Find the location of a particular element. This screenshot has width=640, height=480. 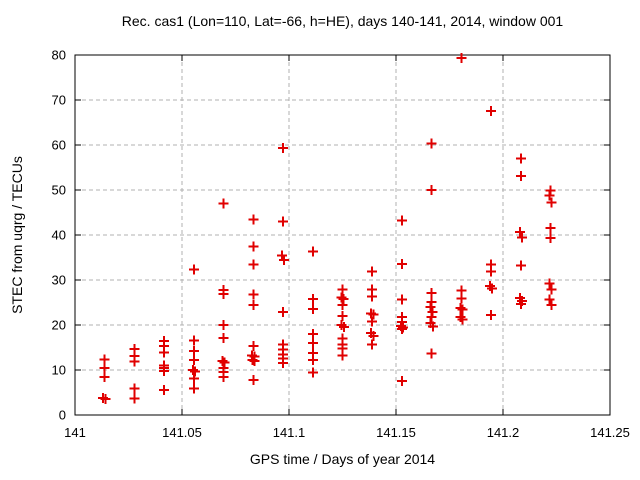

y-tick-label: 80 is located at coordinates (59, 55).